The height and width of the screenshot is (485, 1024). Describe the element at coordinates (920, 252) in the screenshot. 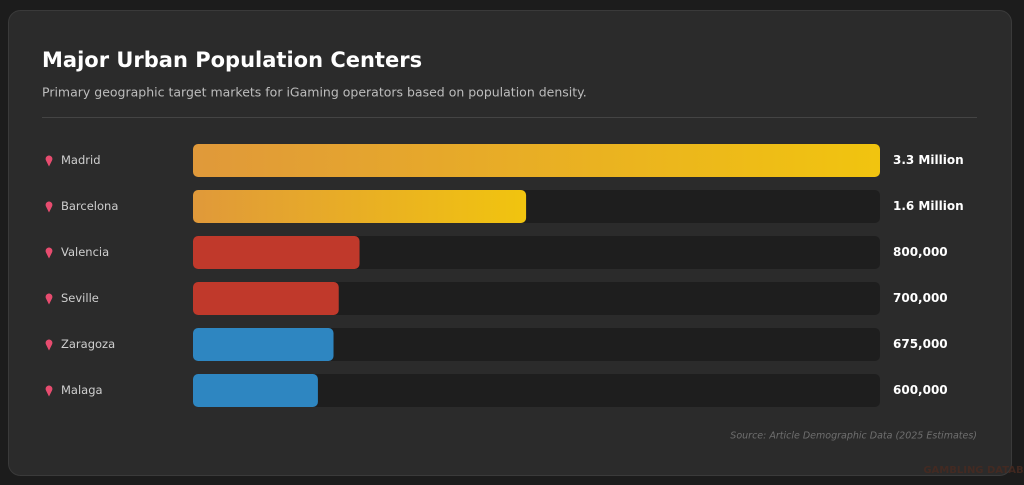

I see `value-label: 800,000` at that location.